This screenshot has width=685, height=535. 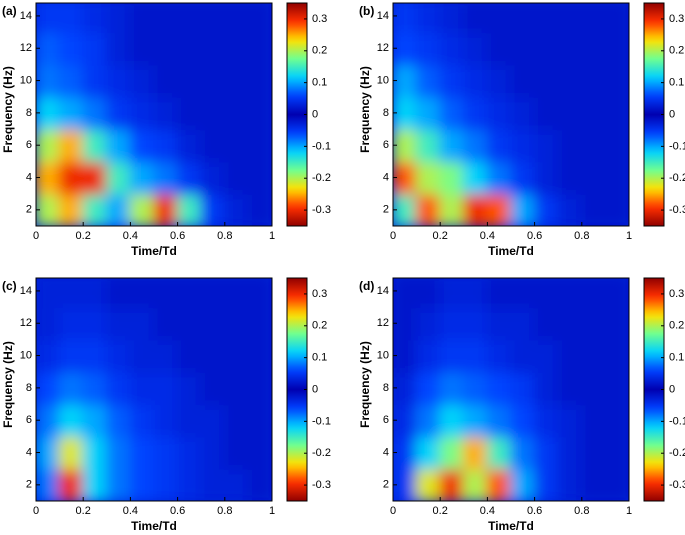 What do you see at coordinates (511, 114) in the screenshot?
I see `cells` at bounding box center [511, 114].